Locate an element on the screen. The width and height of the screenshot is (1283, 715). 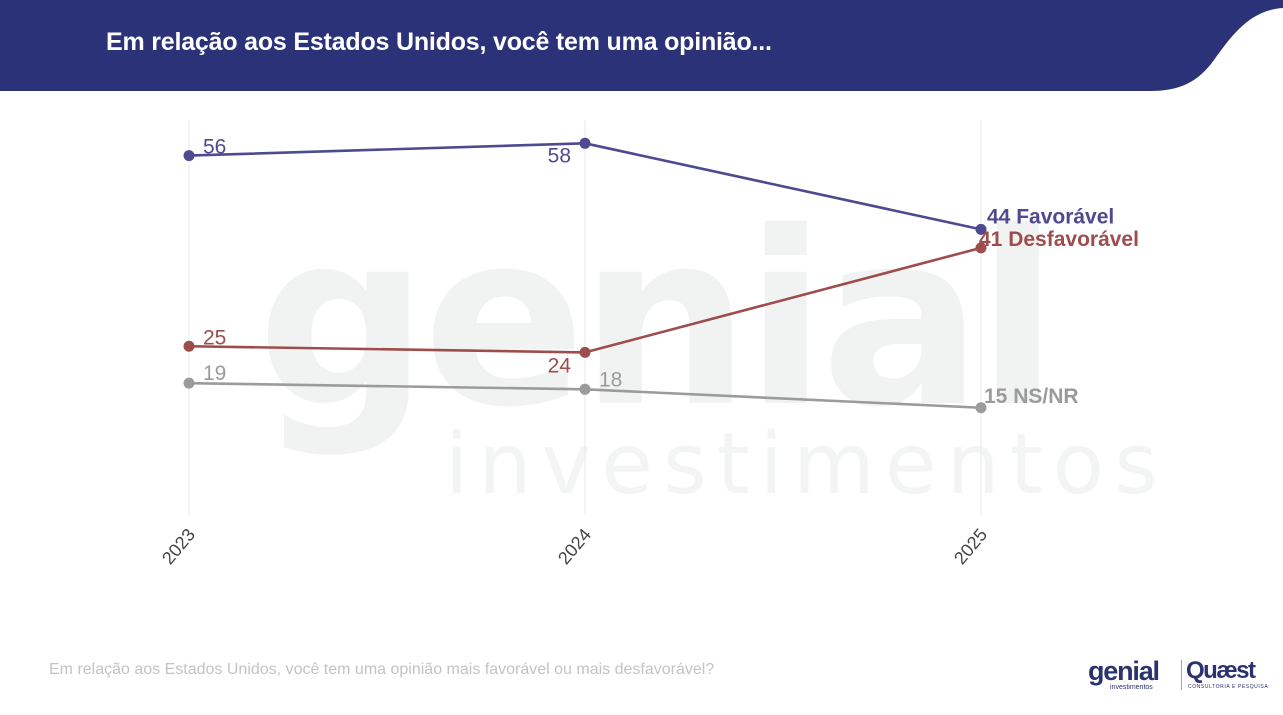
data-point-favor-vel-2023 is located at coordinates (189, 156).